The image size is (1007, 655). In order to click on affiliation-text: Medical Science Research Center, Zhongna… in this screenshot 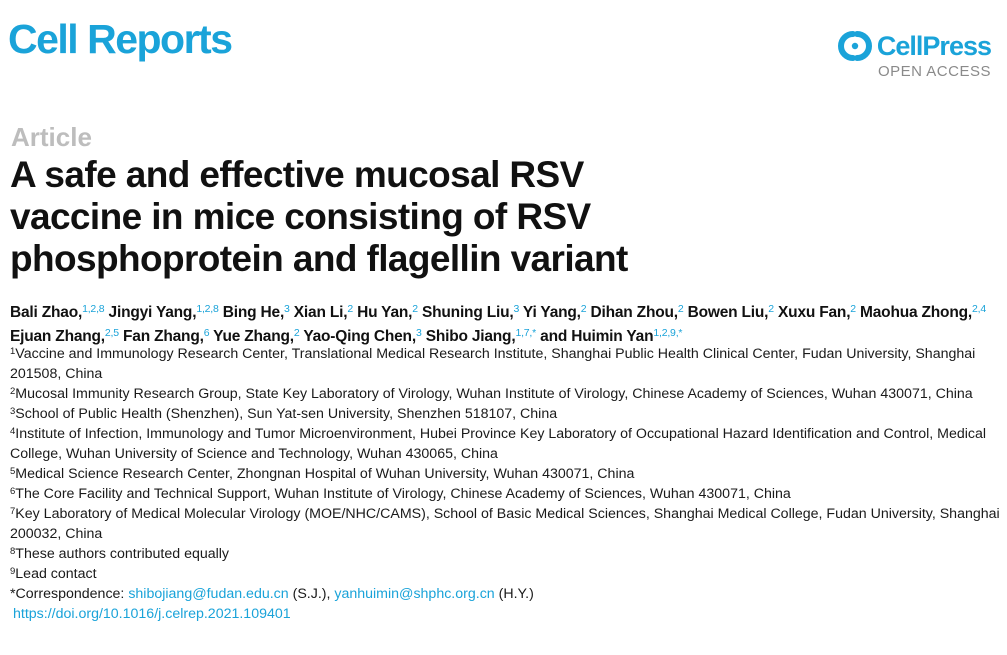, I will do `click(325, 474)`.